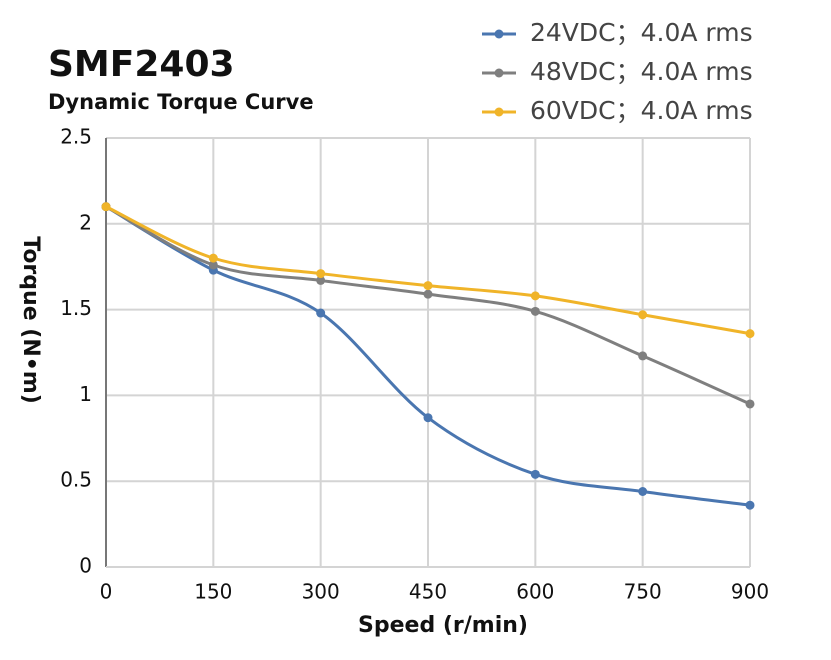  Describe the element at coordinates (76, 137) in the screenshot. I see `y-tick-label: 2.5` at that location.